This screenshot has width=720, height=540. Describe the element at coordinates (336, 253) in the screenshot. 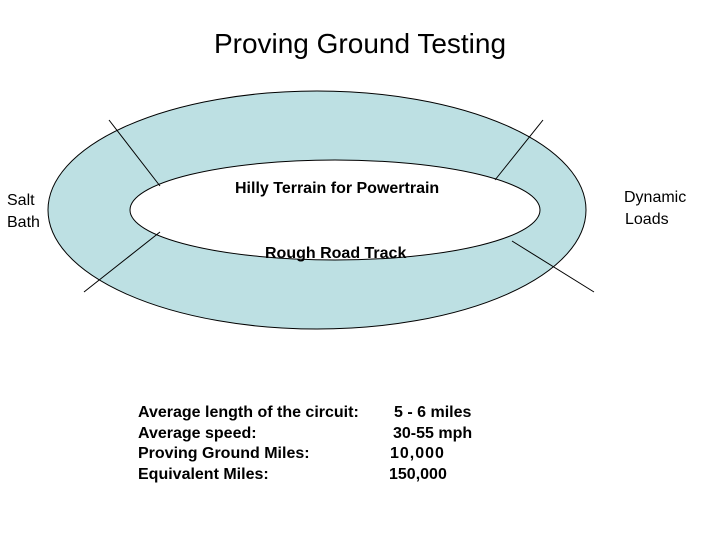

I see `rough-road-label: Rough Road Track` at that location.